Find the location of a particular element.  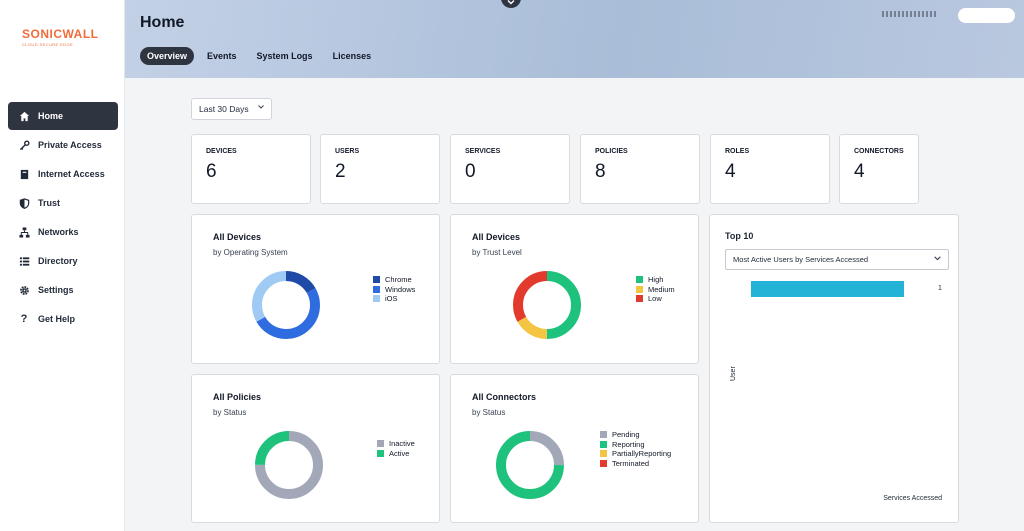

stat-card-users: USERS 2 is located at coordinates (380, 169).